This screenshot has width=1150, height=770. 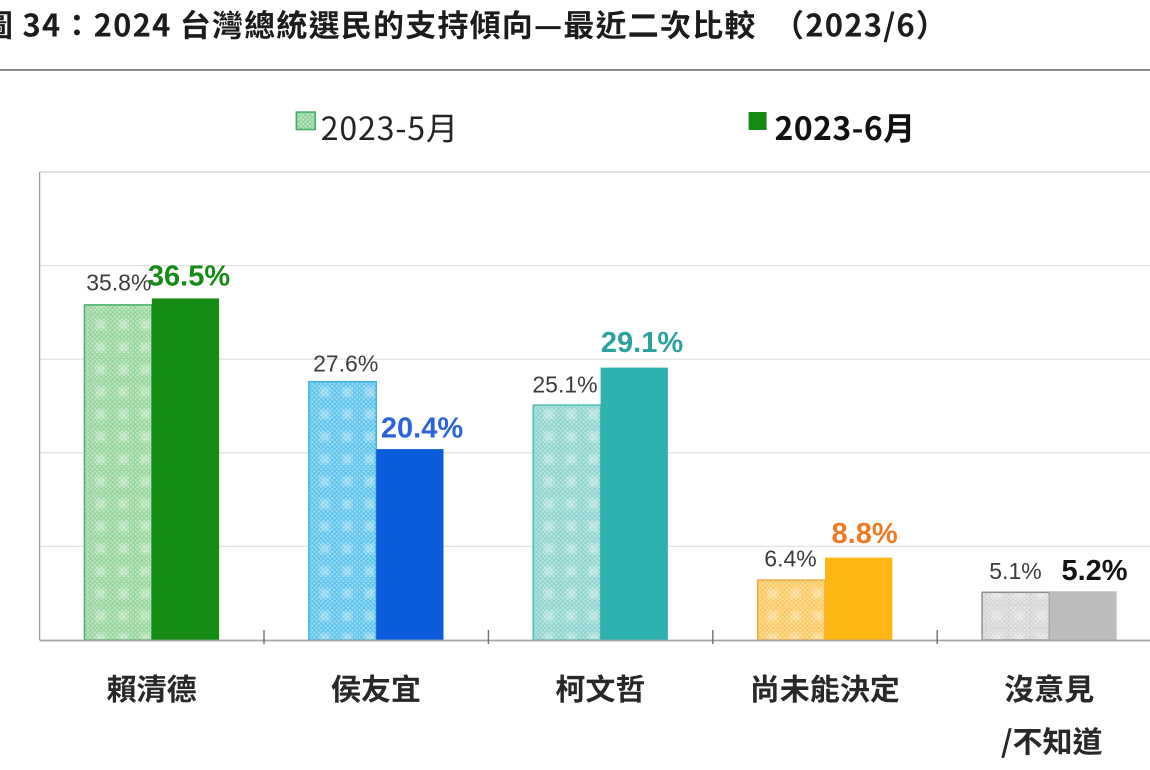 I want to click on svg-text: 5.1%, so click(x=1015, y=571).